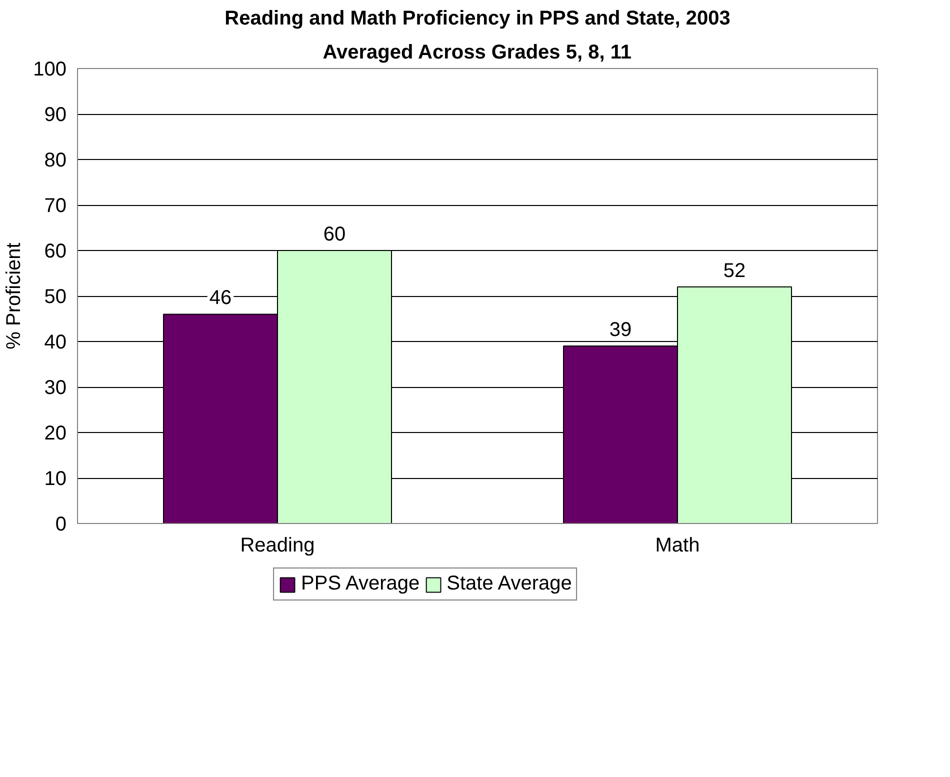 The height and width of the screenshot is (777, 950). What do you see at coordinates (677, 545) in the screenshot?
I see `x-tick-label: Math` at bounding box center [677, 545].